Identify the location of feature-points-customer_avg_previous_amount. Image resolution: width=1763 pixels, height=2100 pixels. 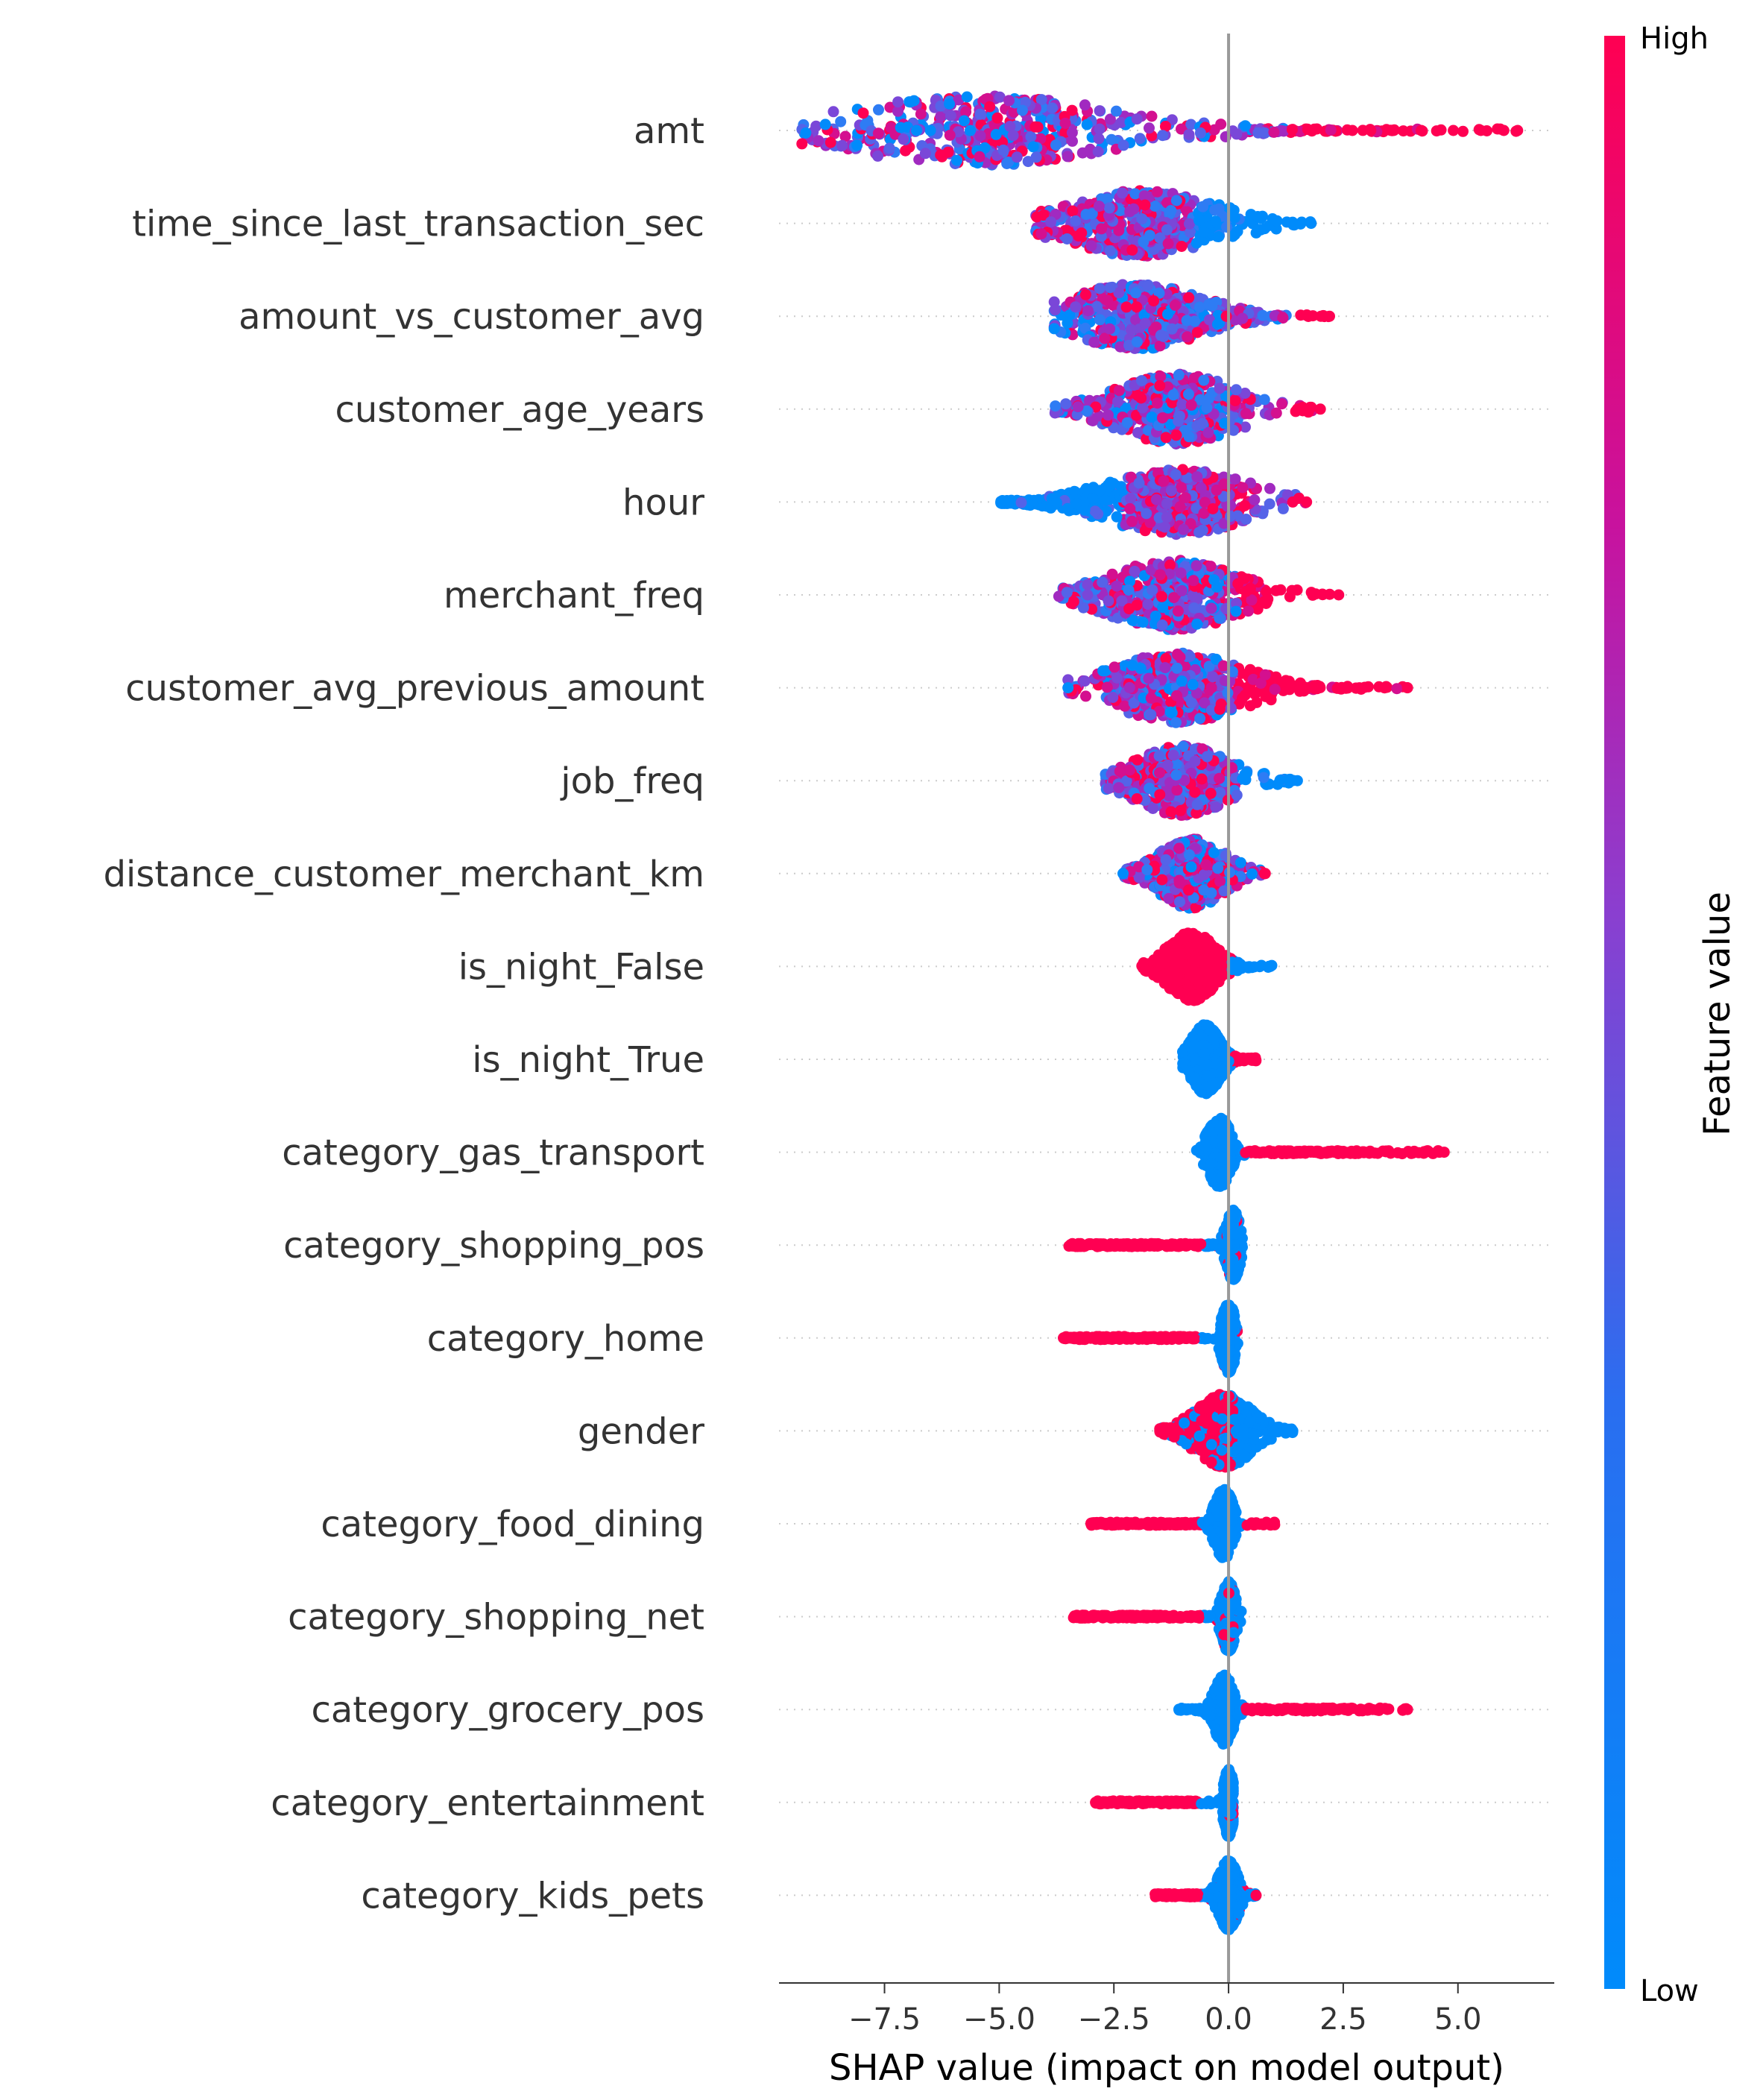
(1238, 687).